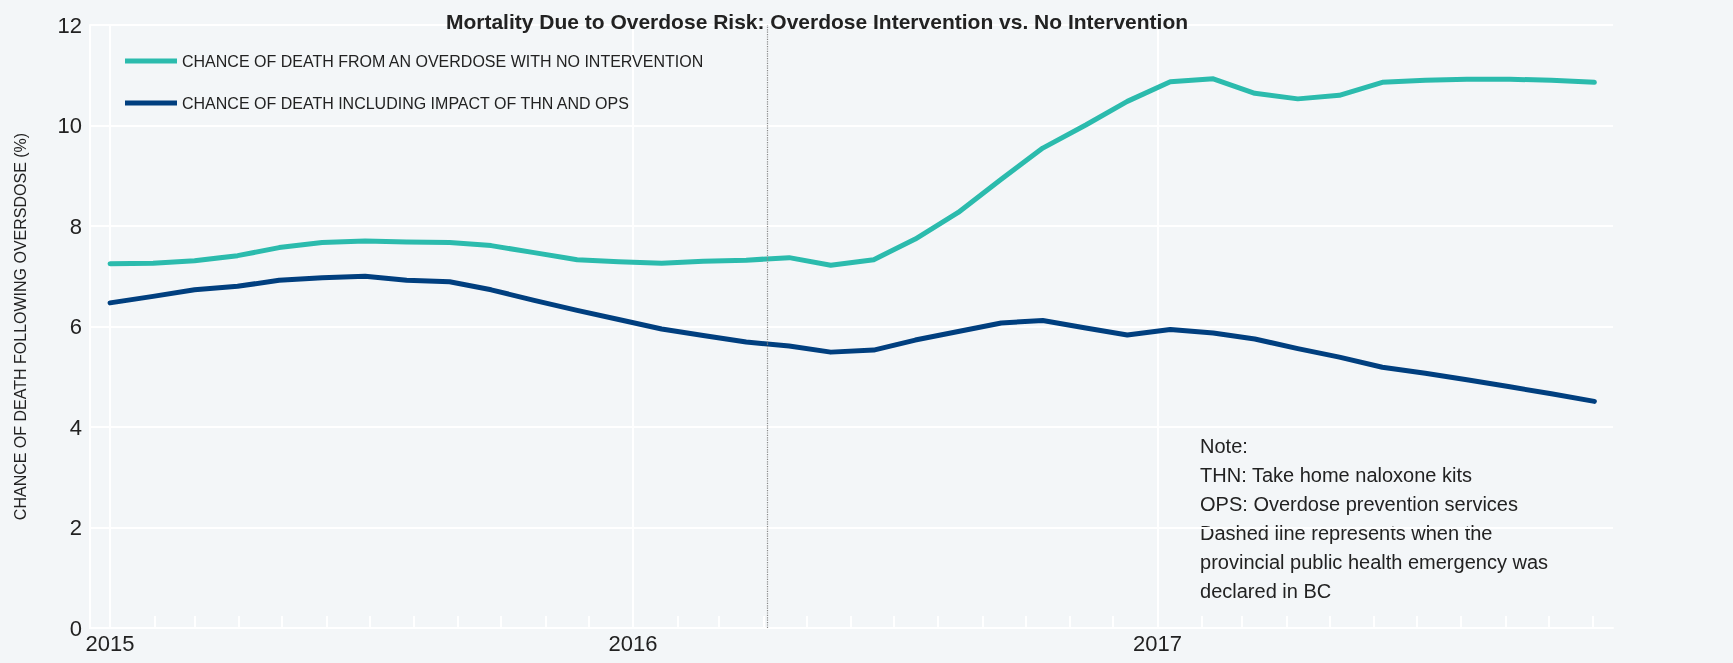 The image size is (1733, 663). Describe the element at coordinates (817, 21) in the screenshot. I see `chart-title: Mortality Due to Overdose Risk: Overdose Intervention vs. No Intervention` at that location.